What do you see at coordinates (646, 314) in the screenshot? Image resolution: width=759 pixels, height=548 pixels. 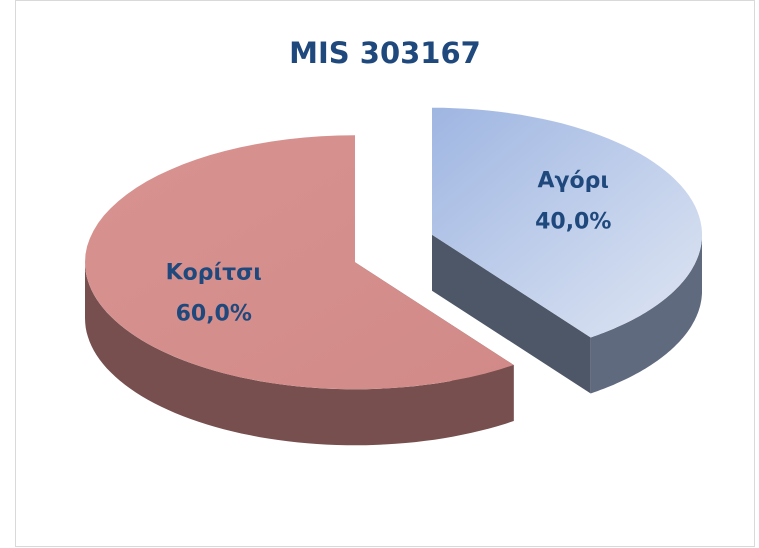 I see `slice-side` at bounding box center [646, 314].